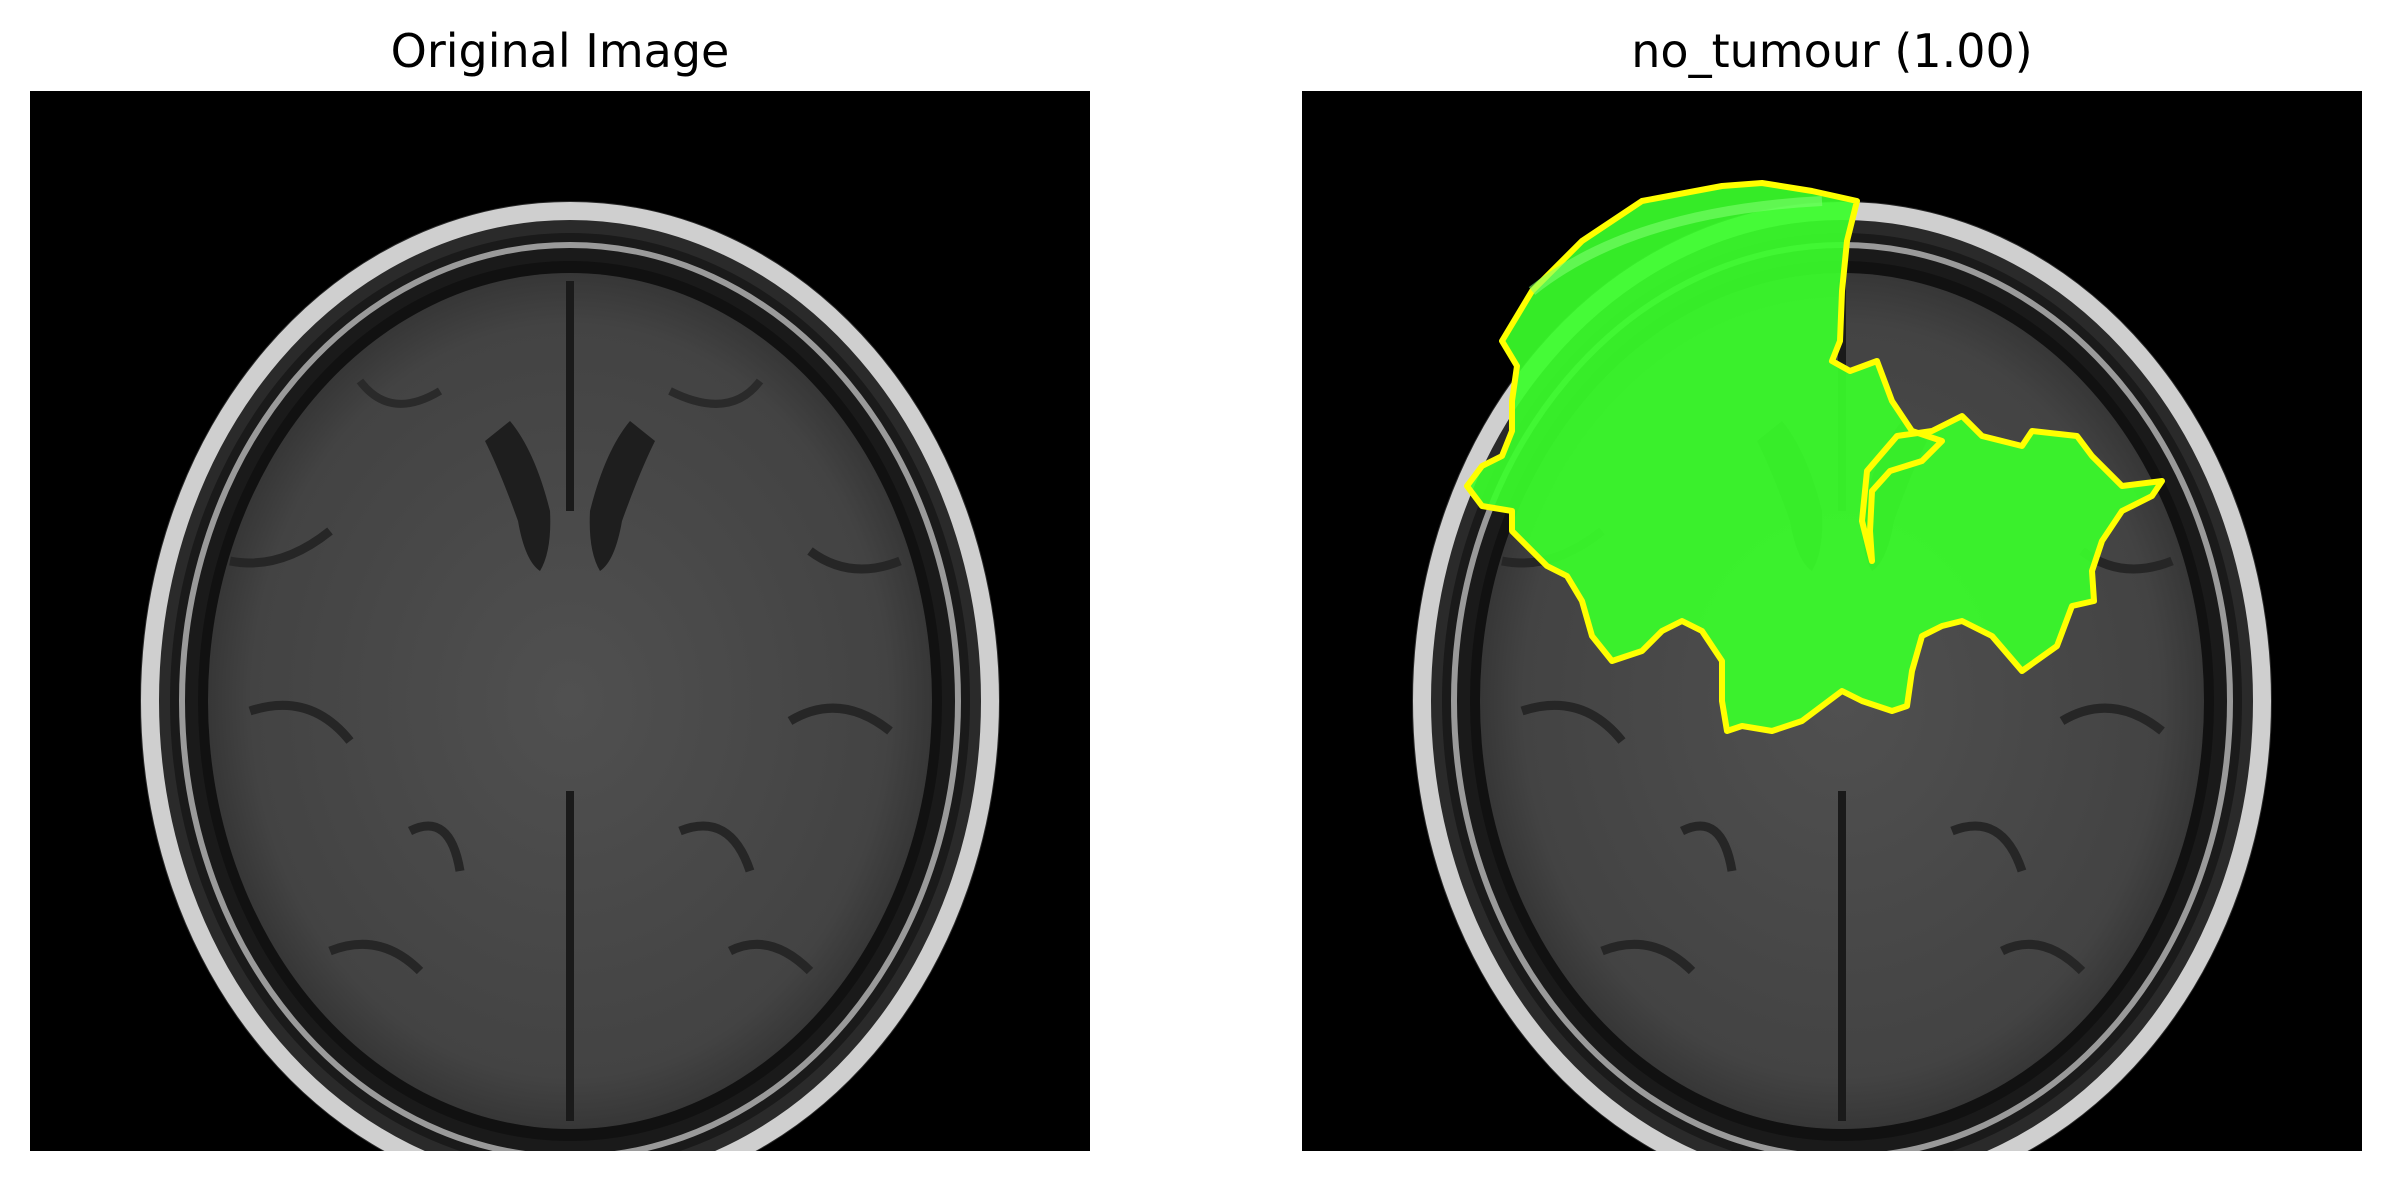 Image resolution: width=2384 pixels, height=1179 pixels. Describe the element at coordinates (1814, 457) in the screenshot. I see `explanation-region` at that location.